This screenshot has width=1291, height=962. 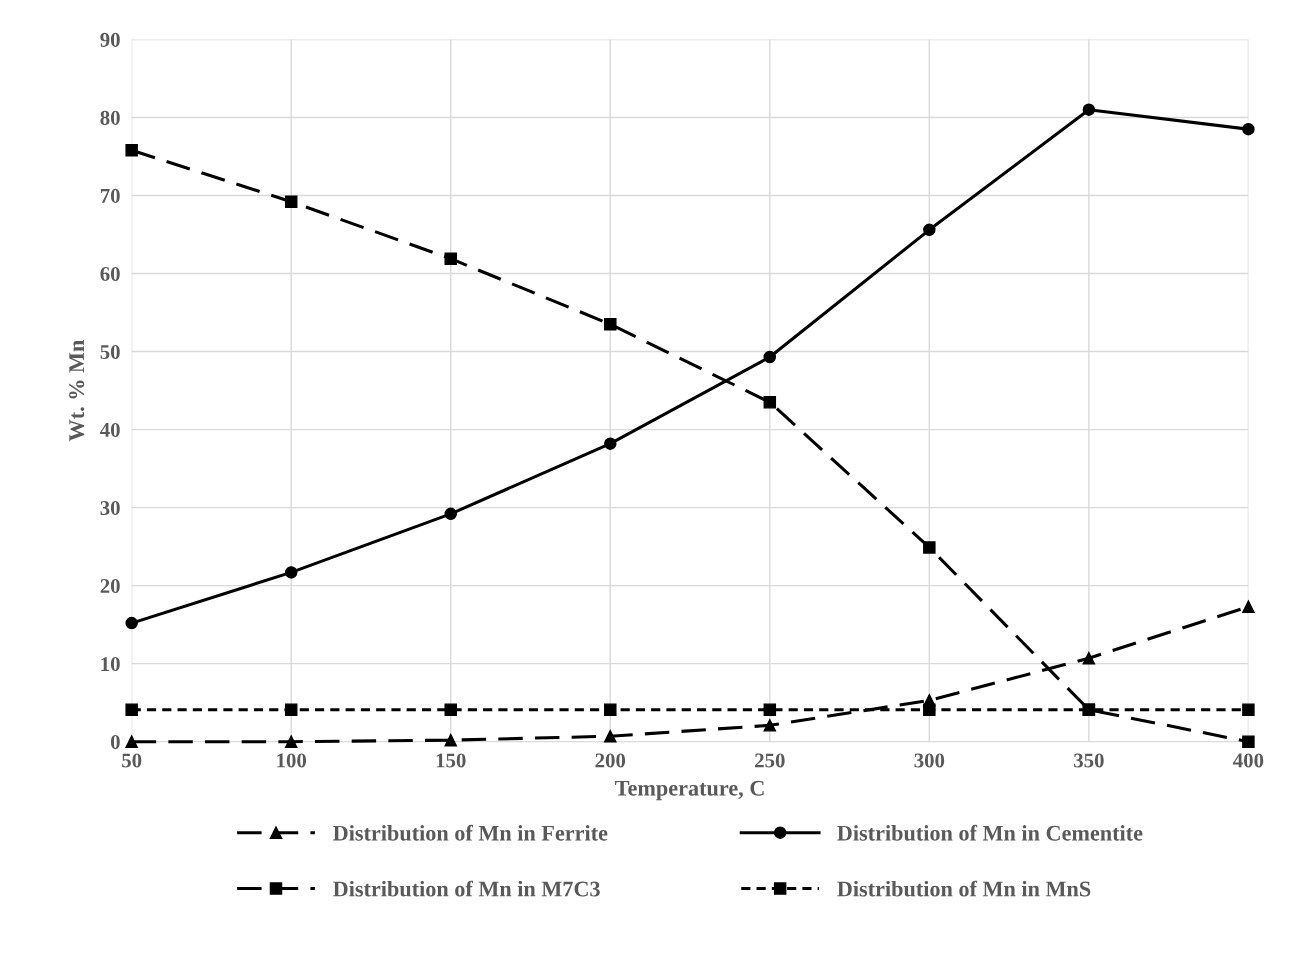 What do you see at coordinates (110, 430) in the screenshot?
I see `y-tick-label: 40` at bounding box center [110, 430].